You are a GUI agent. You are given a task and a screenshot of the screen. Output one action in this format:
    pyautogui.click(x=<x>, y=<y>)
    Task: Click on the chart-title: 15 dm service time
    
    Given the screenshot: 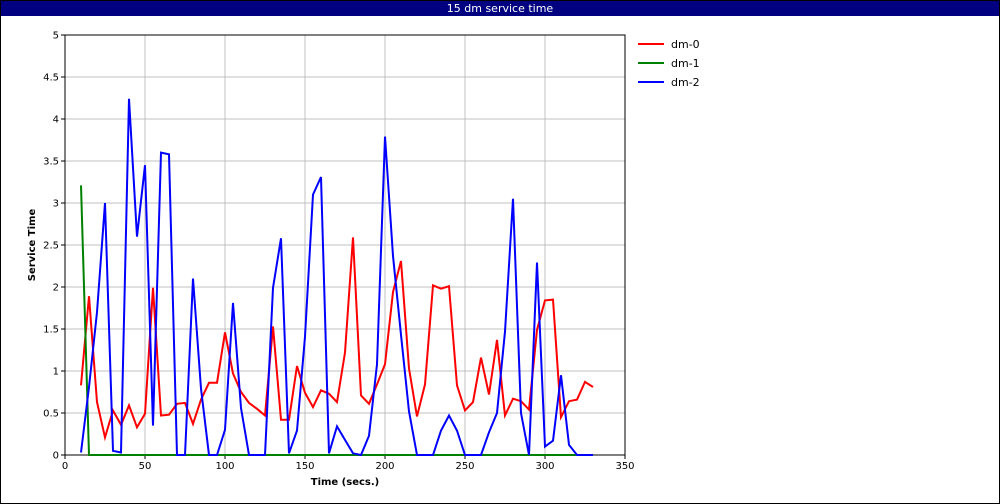 What is the action you would take?
    pyautogui.click(x=500, y=8)
    